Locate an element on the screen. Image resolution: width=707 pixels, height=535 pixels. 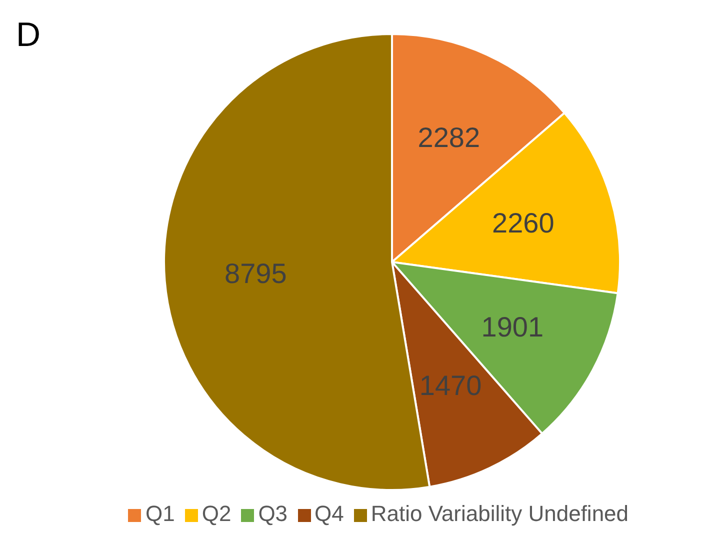
legend-label: Q4 is located at coordinates (329, 513).